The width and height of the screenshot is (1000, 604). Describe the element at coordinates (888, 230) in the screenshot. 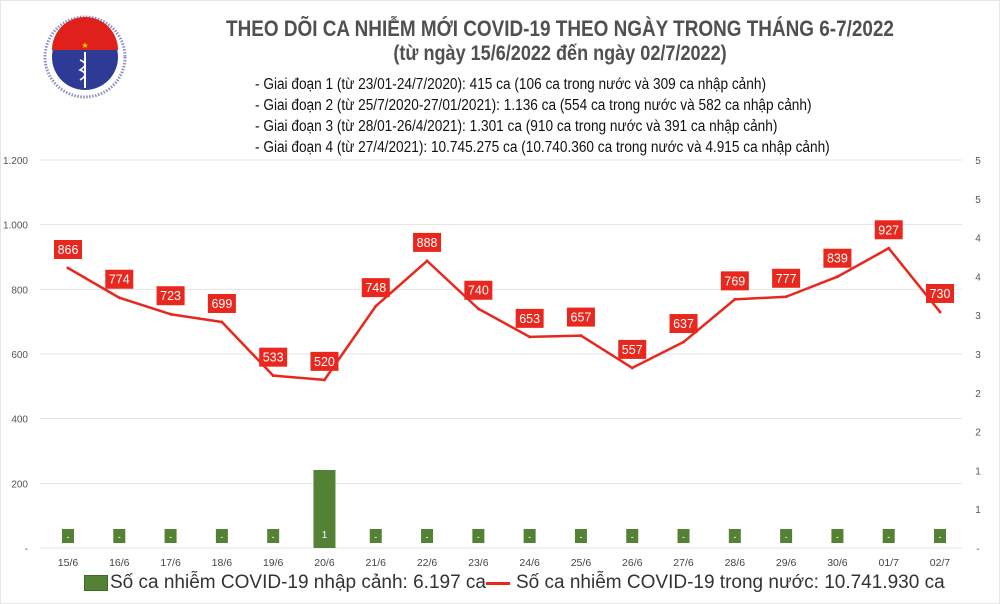

I see `line-data-label: 927` at that location.